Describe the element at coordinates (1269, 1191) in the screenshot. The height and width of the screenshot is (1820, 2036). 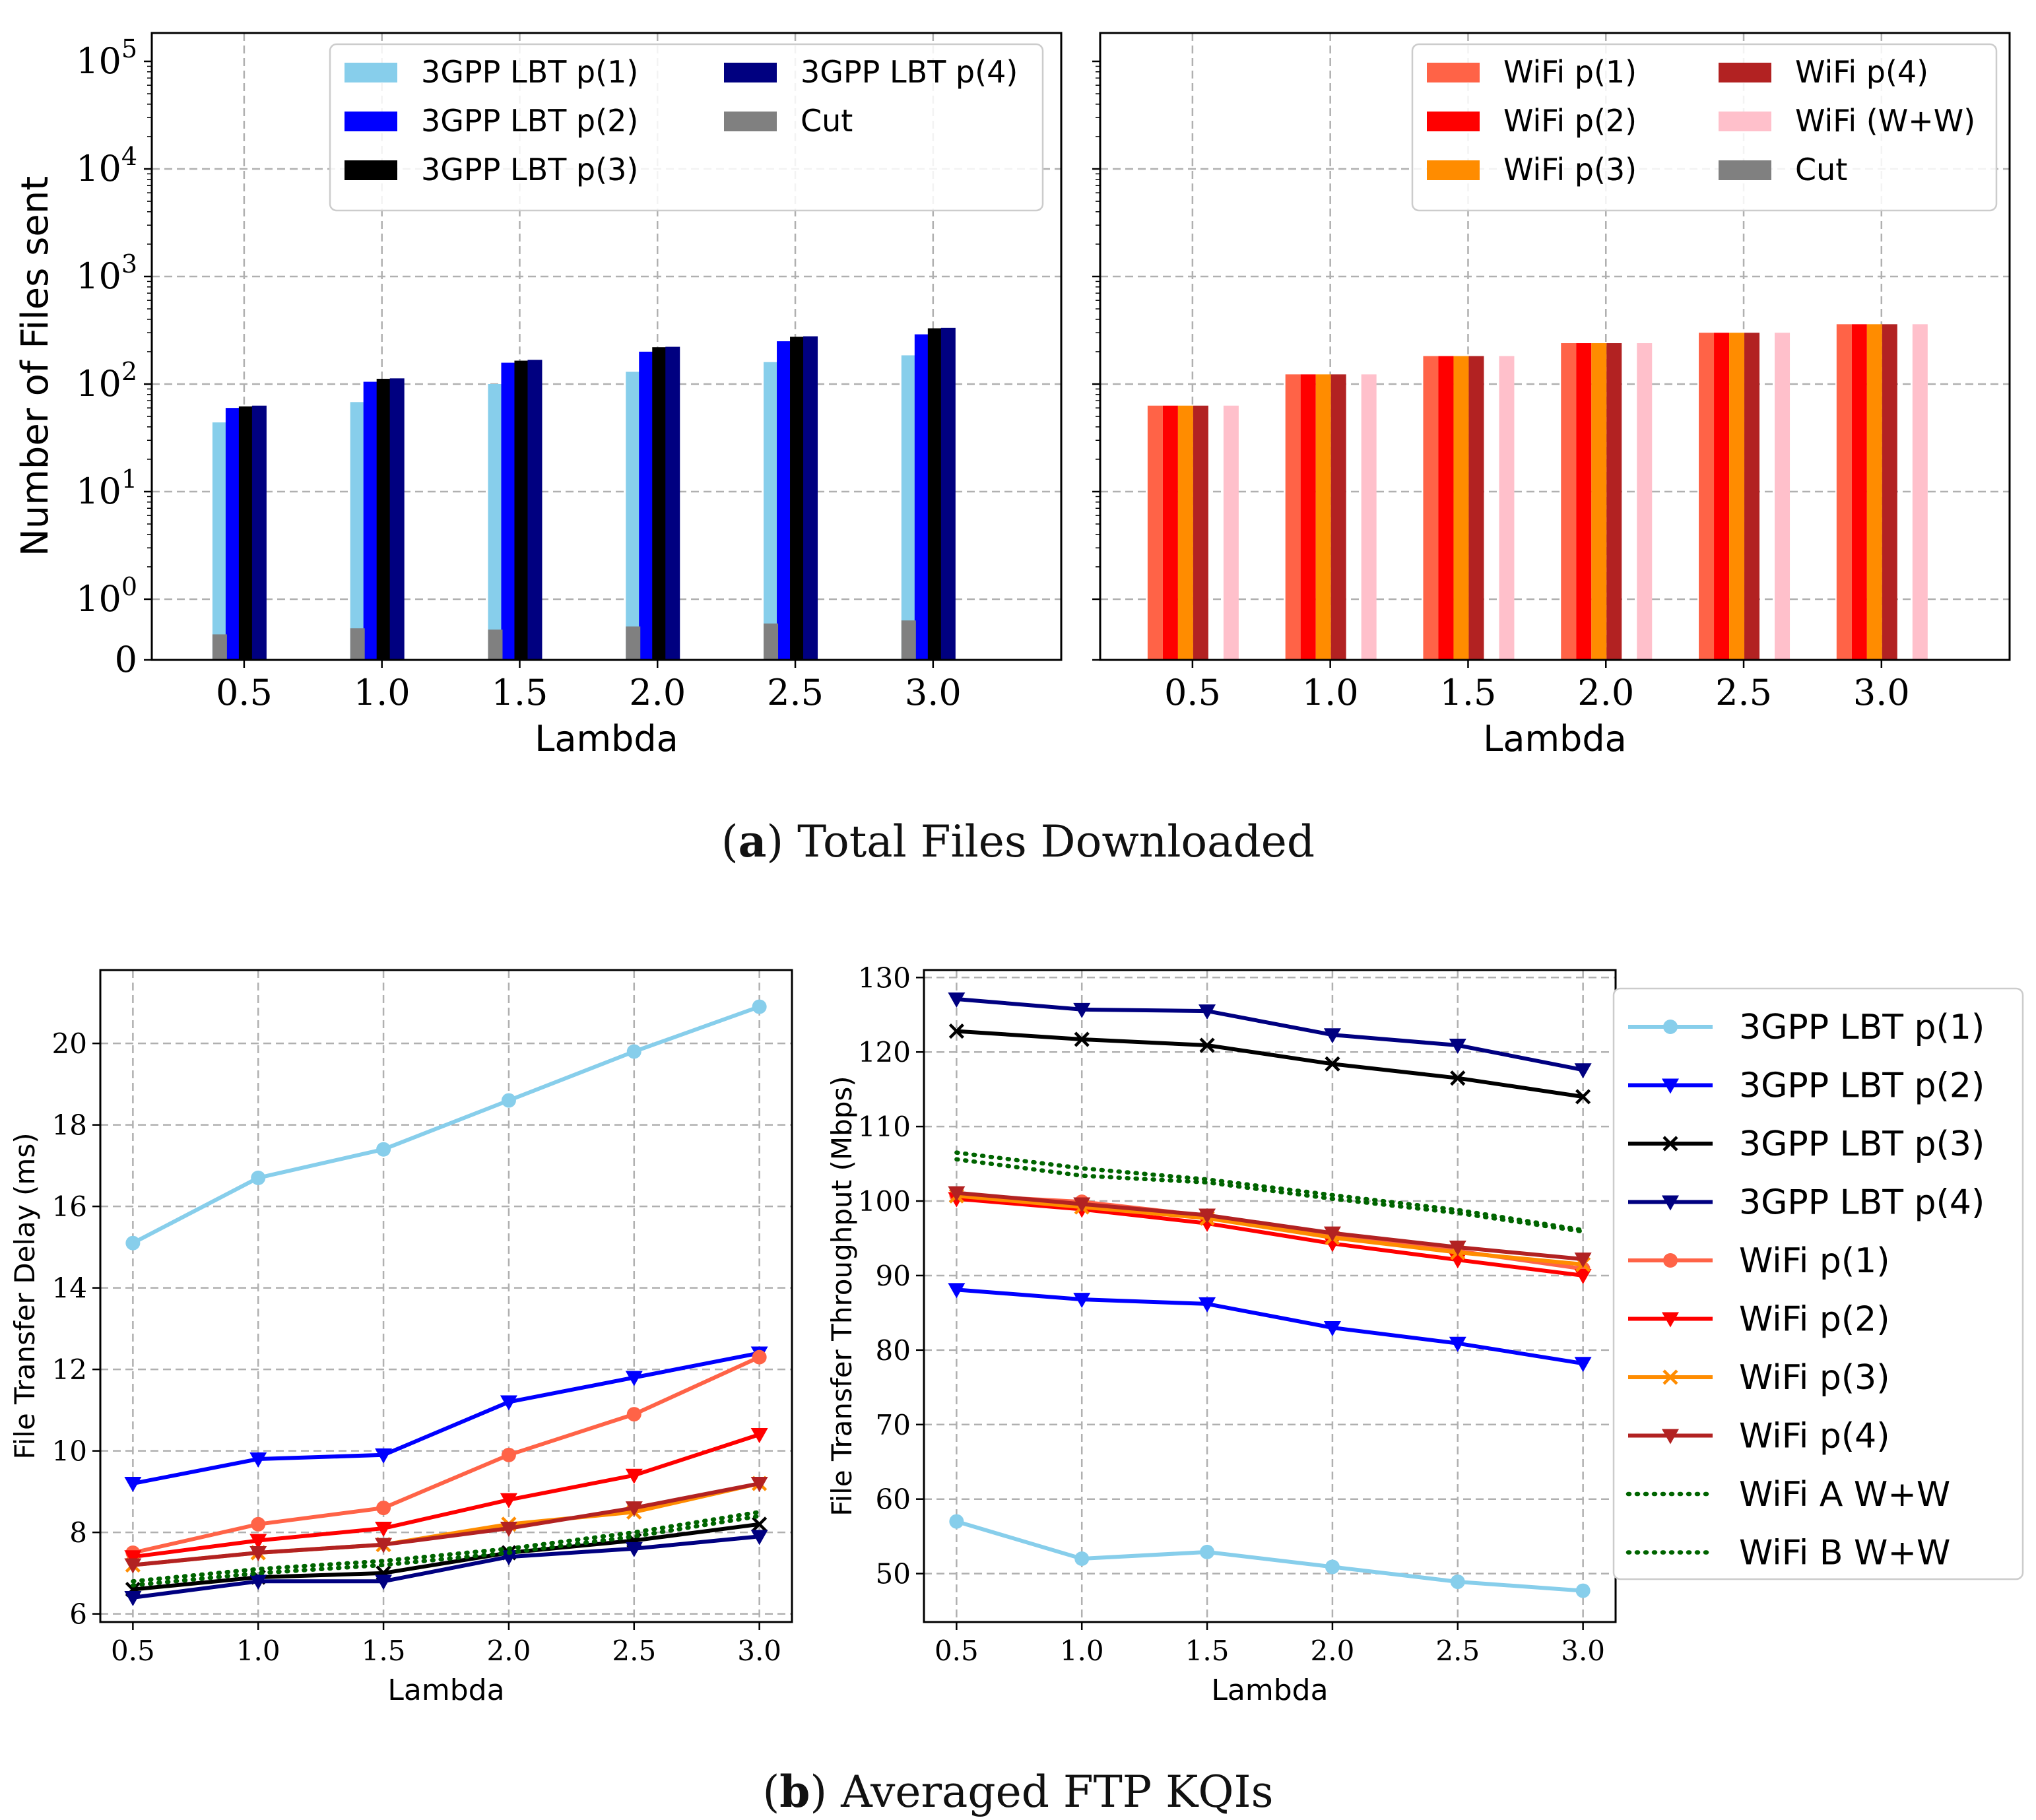
I see `b-right-line-wifi-a-w-w` at that location.